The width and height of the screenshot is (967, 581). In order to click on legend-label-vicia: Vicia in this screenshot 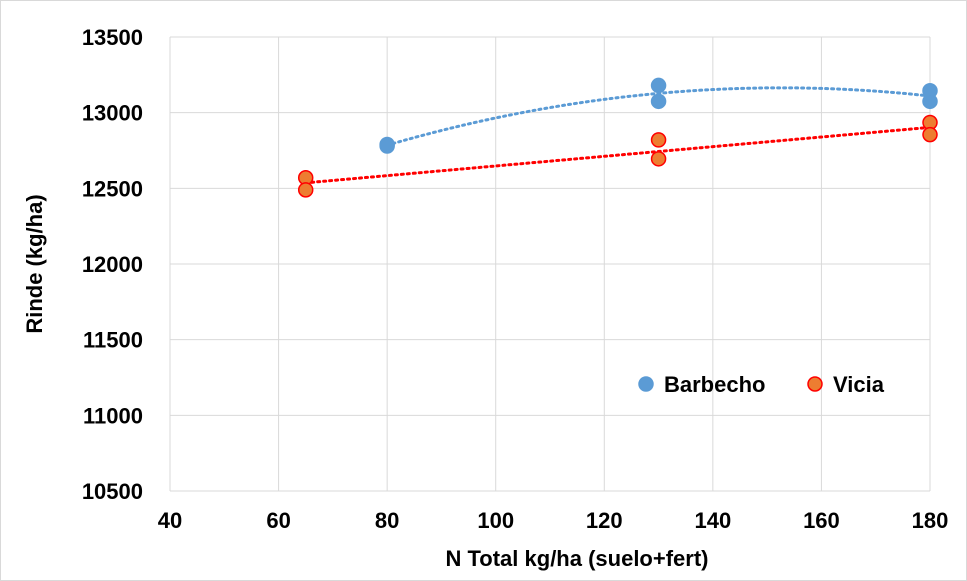, I will do `click(859, 384)`.